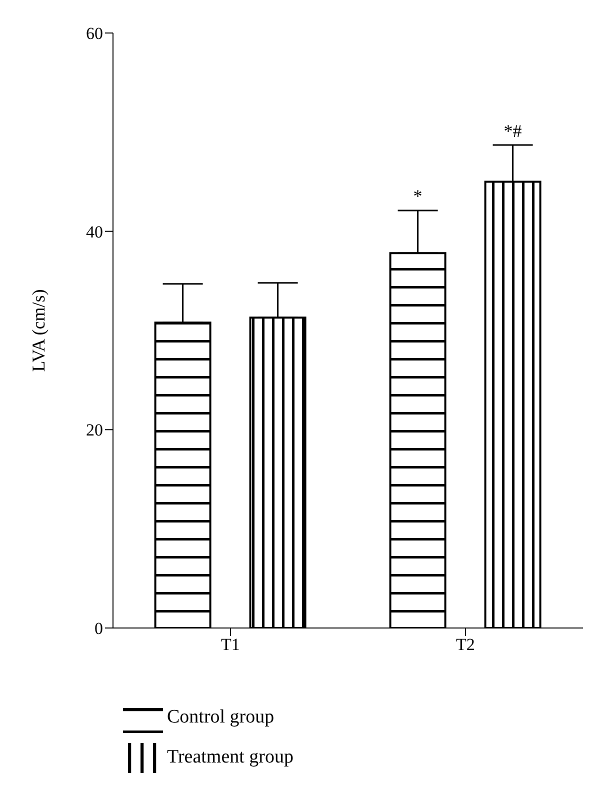 This screenshot has width=600, height=800. I want to click on legend-label: Control group, so click(220, 717).